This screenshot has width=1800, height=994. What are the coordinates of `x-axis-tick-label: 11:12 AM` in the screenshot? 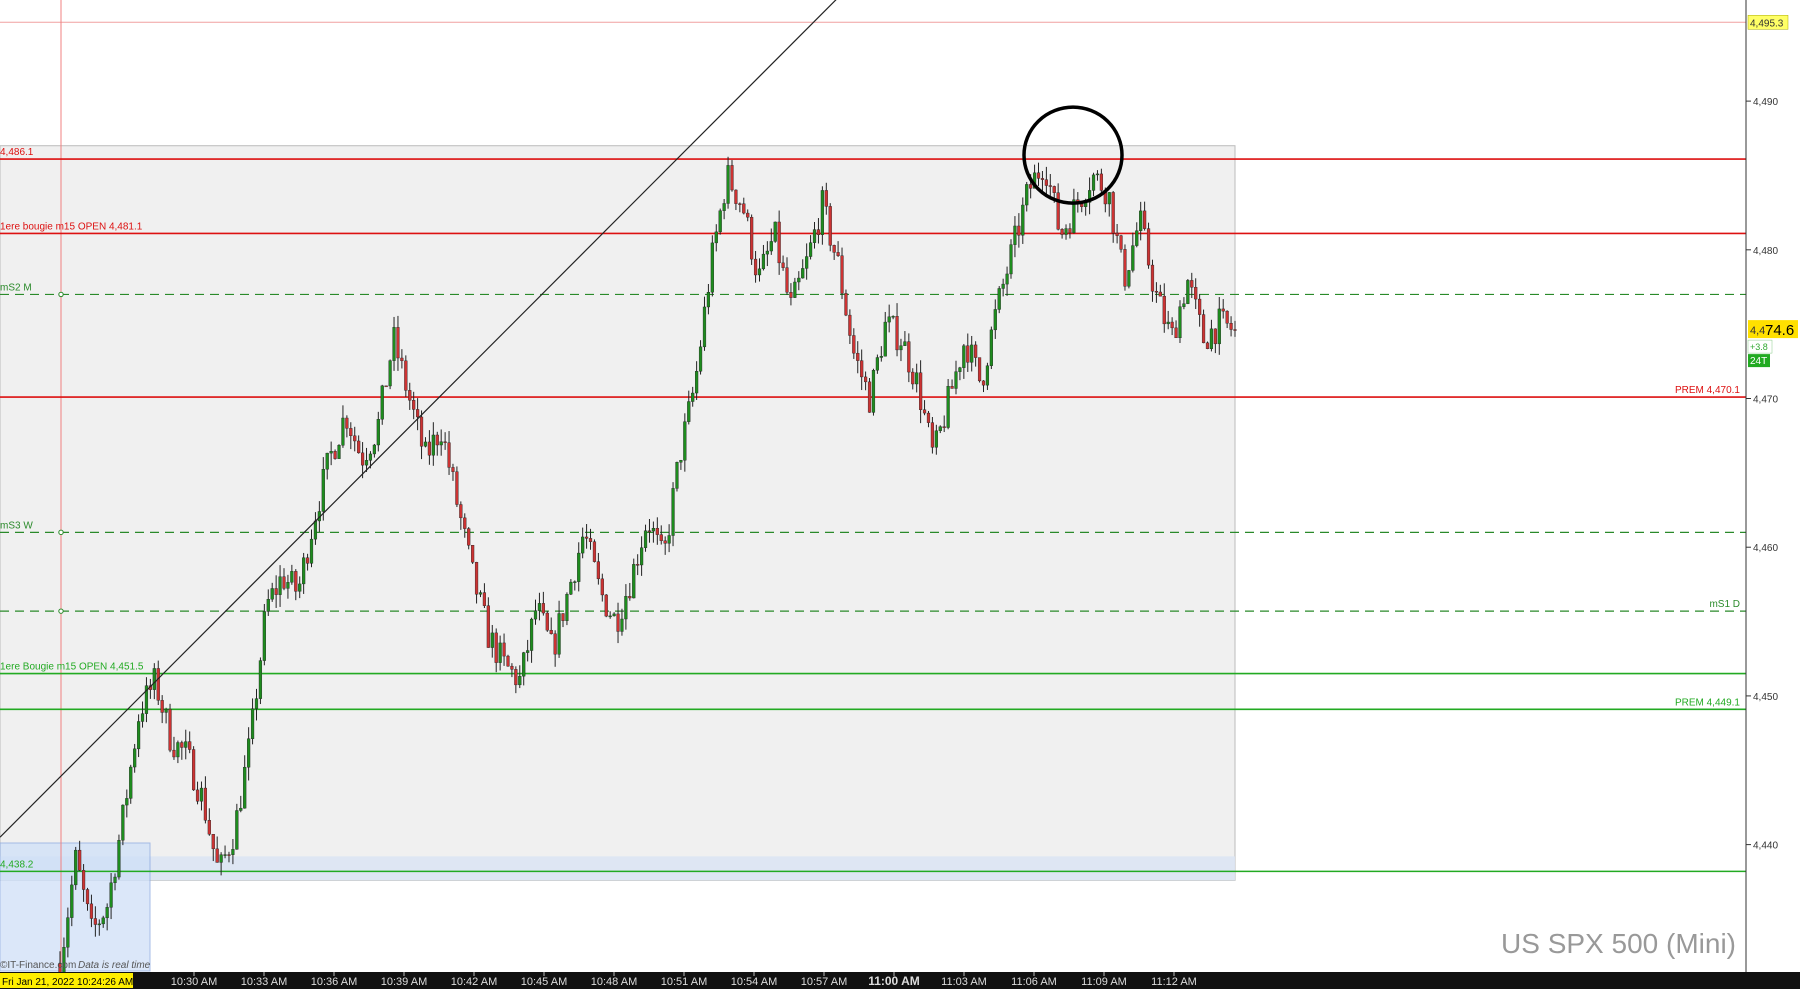 It's located at (1174, 982).